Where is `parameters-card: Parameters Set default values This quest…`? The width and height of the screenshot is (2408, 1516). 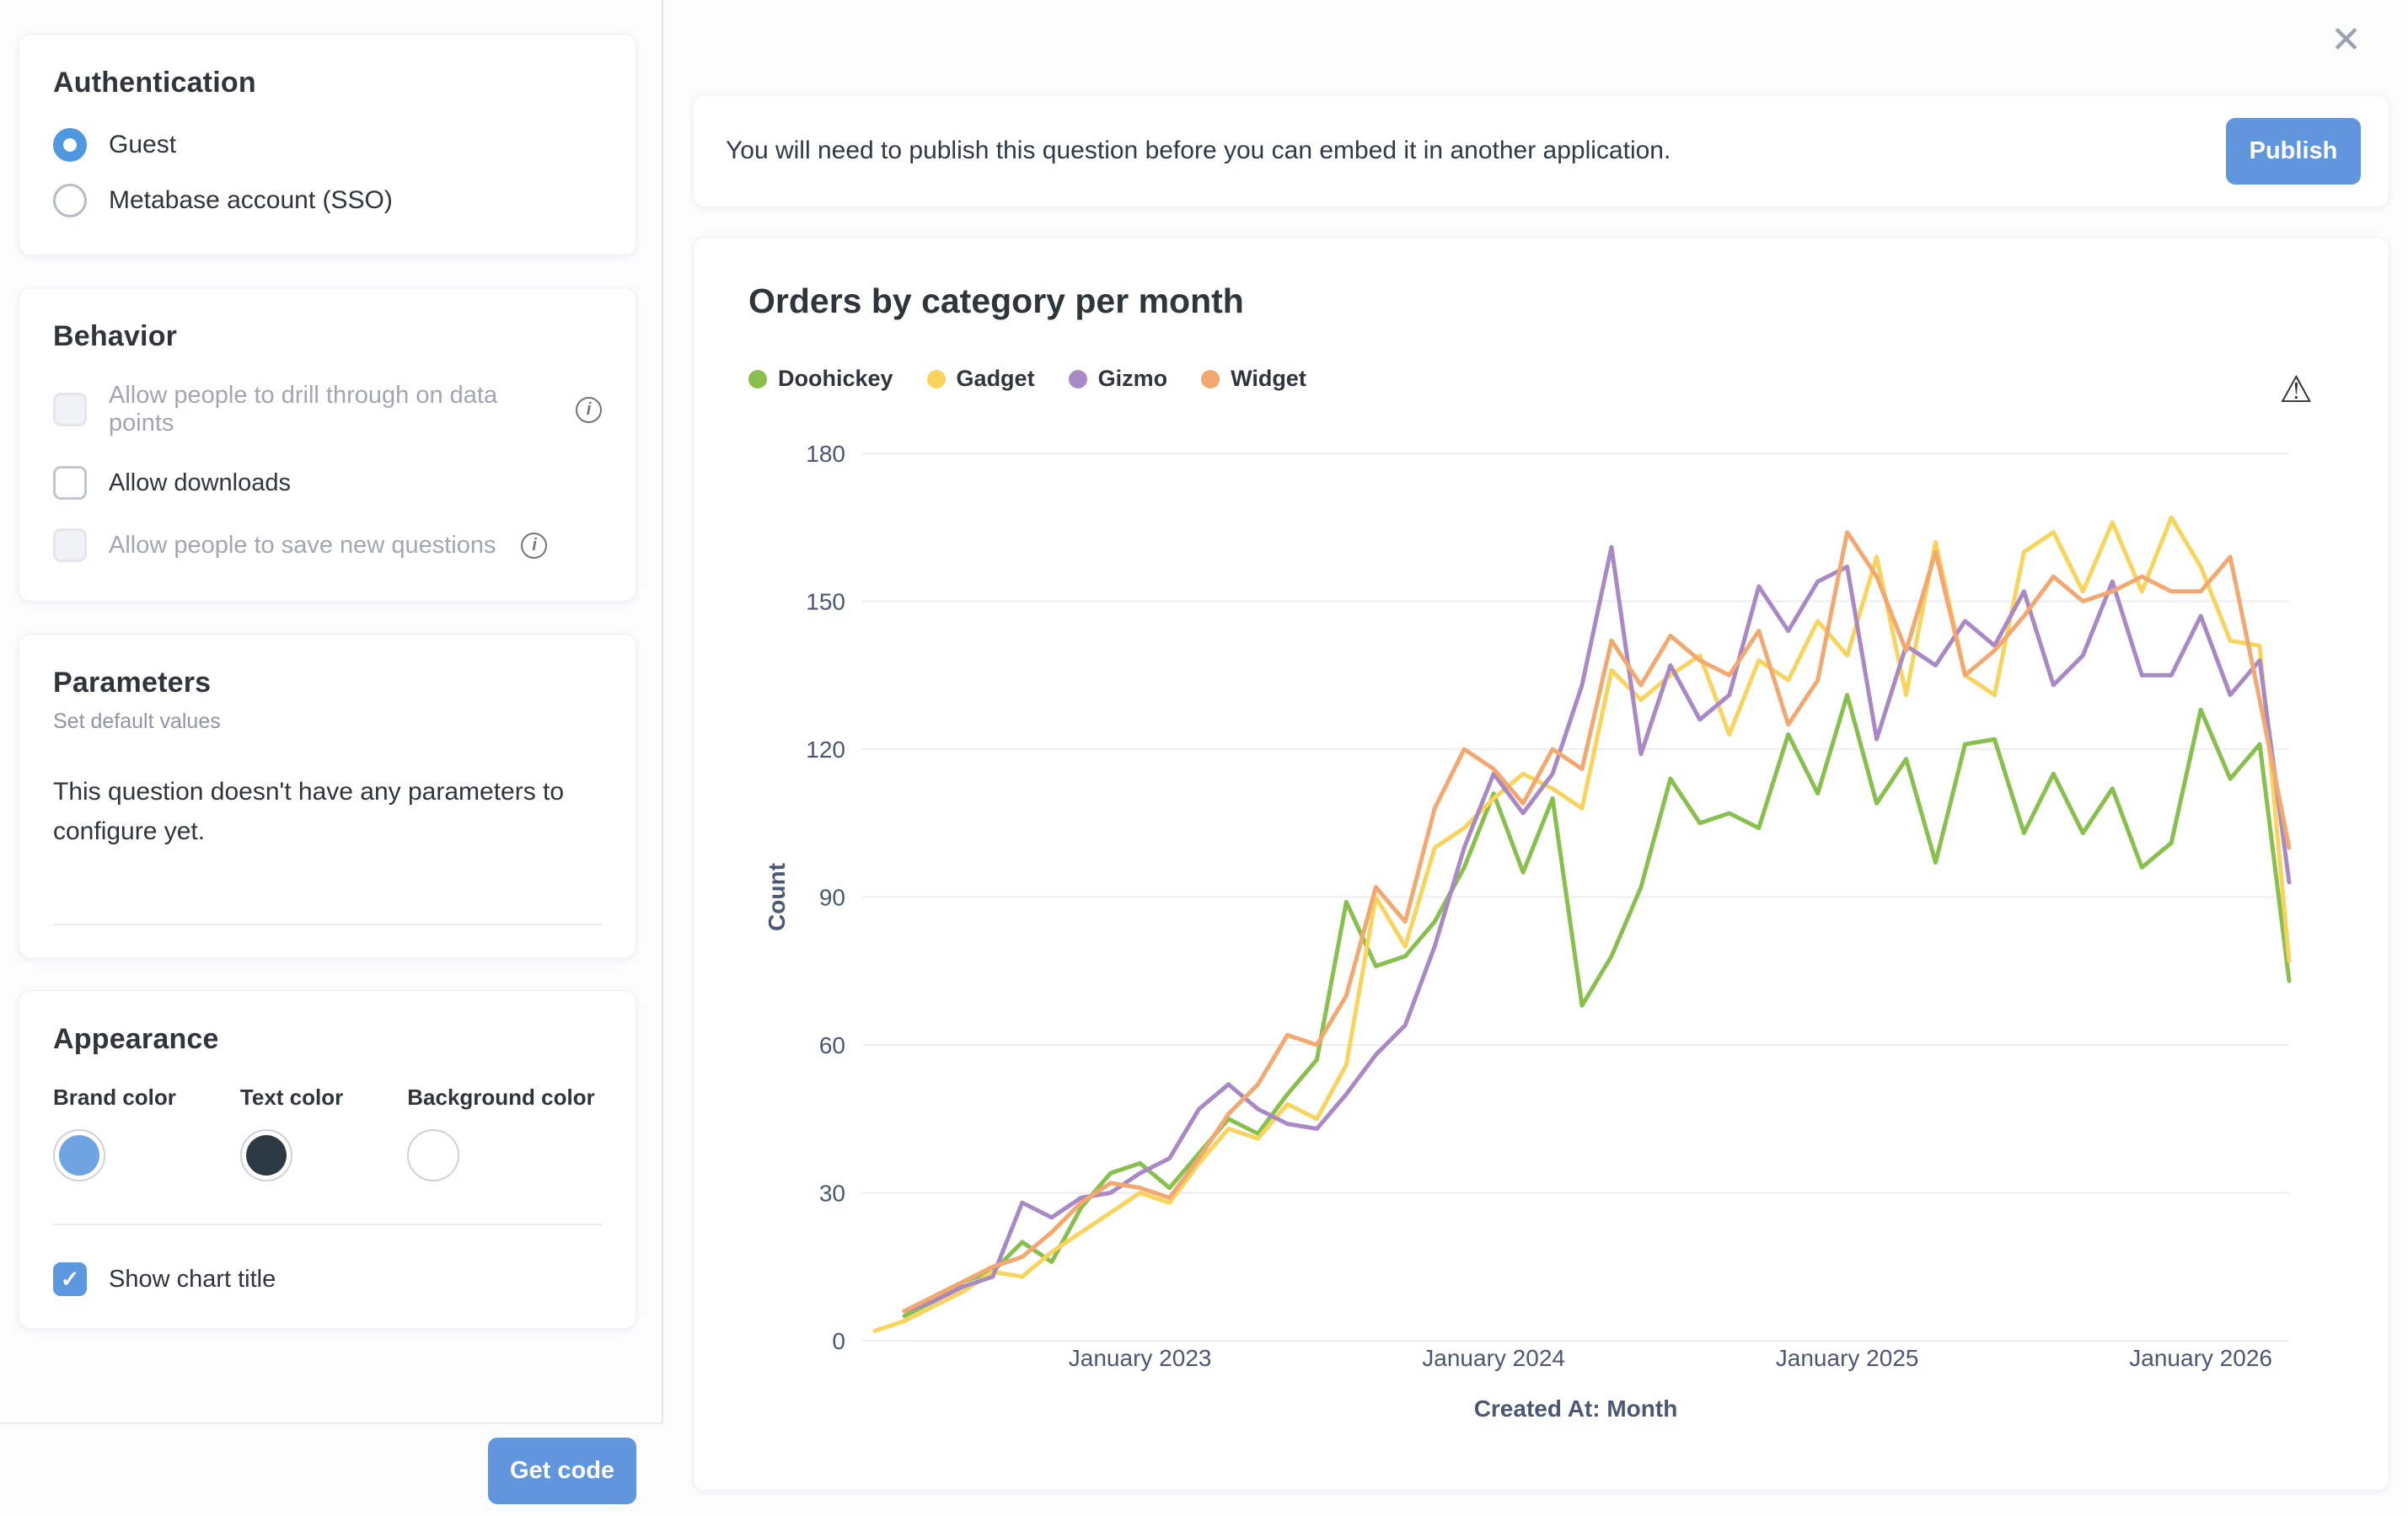 parameters-card: Parameters Set default values This quest… is located at coordinates (328, 796).